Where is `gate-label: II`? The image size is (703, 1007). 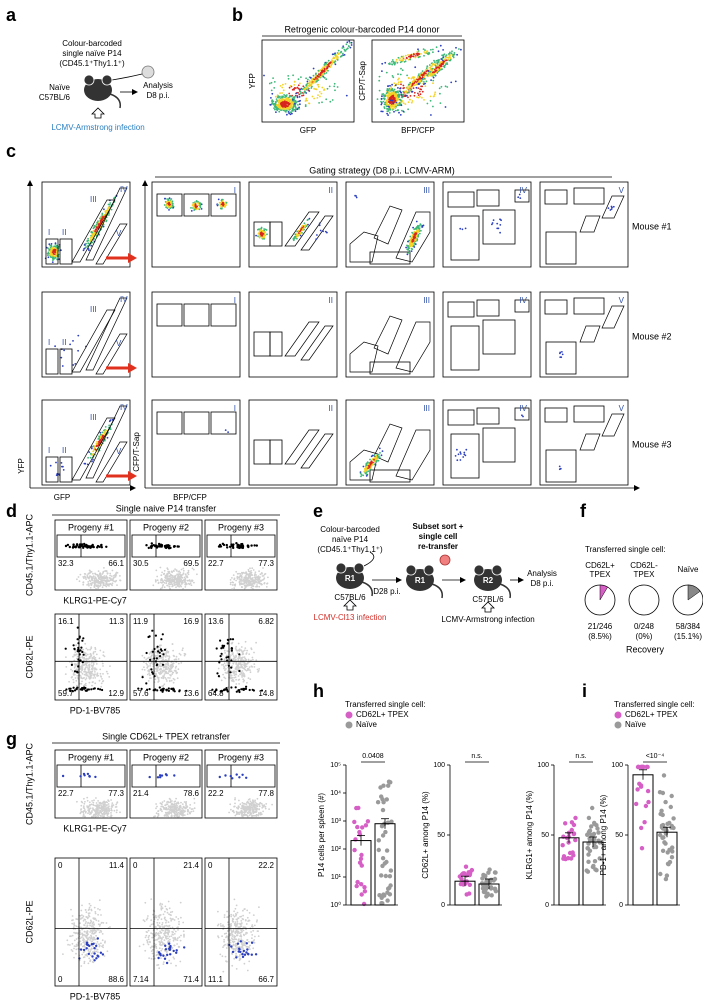 gate-label: II is located at coordinates (64, 342).